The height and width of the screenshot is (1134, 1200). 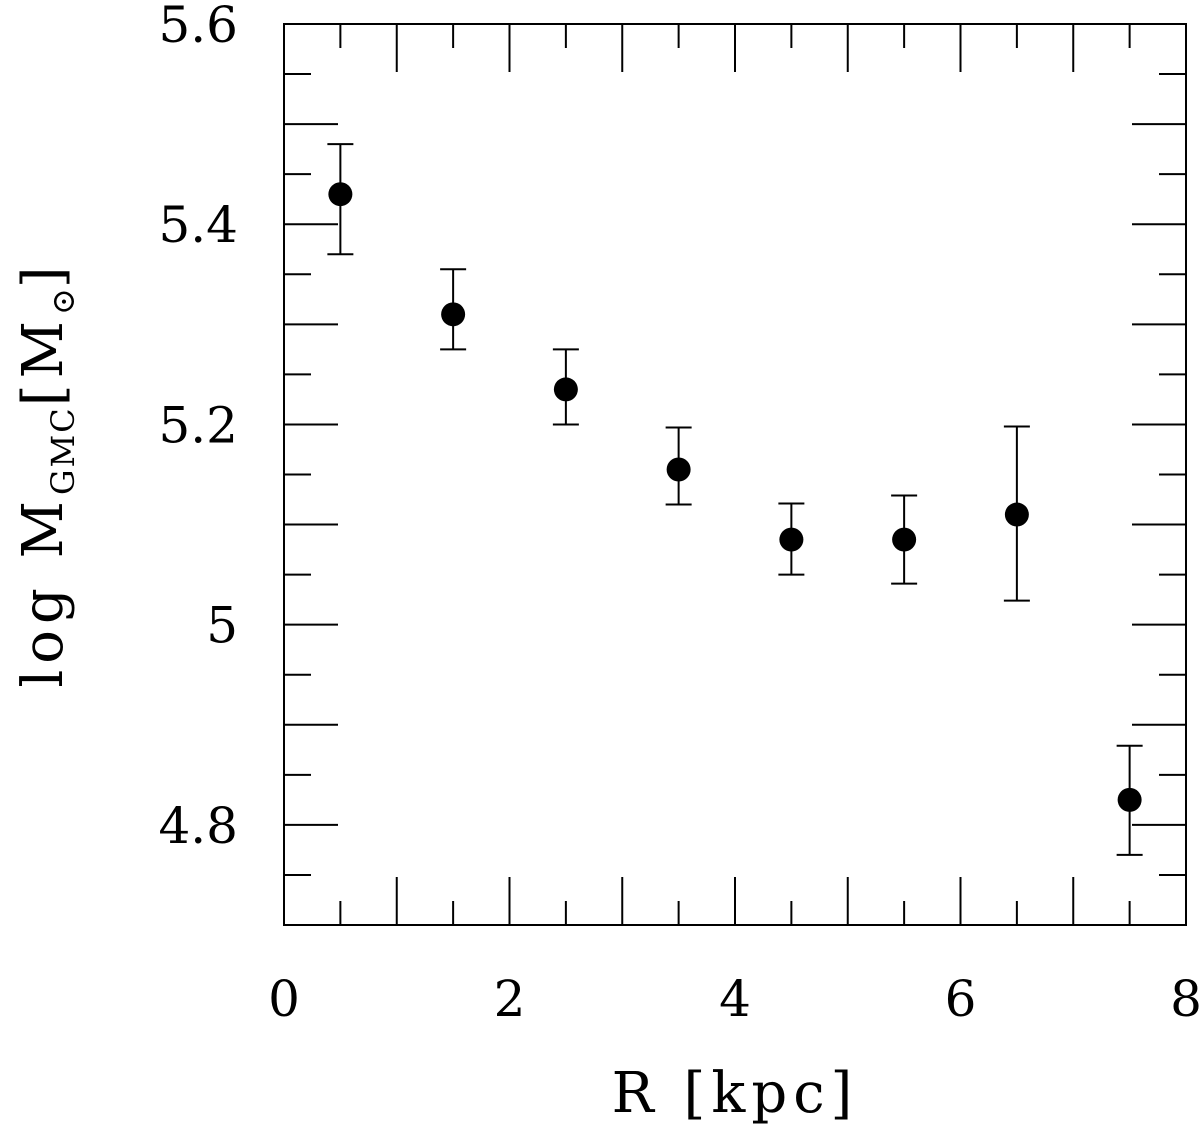 I want to click on y-axis-label-unit-open: [M, so click(x=43, y=360).